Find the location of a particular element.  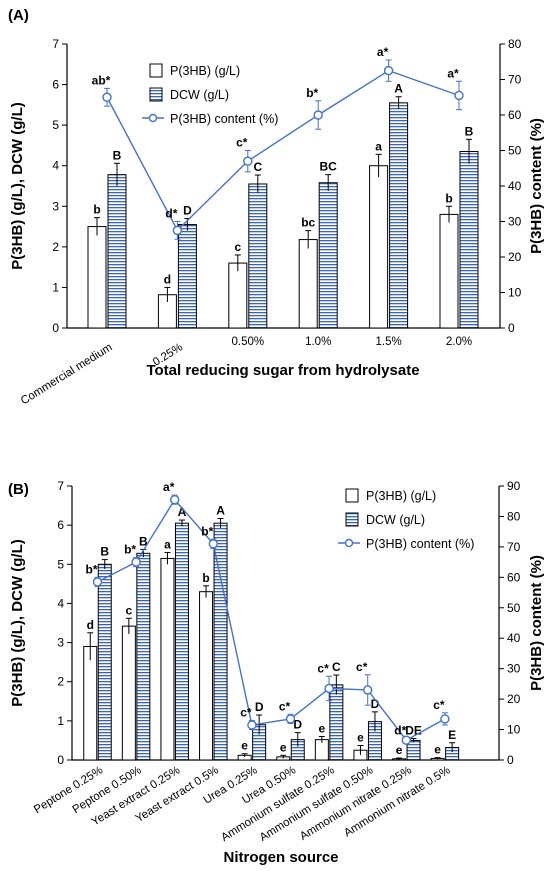

y-tick-label: 7 is located at coordinates (60, 486).